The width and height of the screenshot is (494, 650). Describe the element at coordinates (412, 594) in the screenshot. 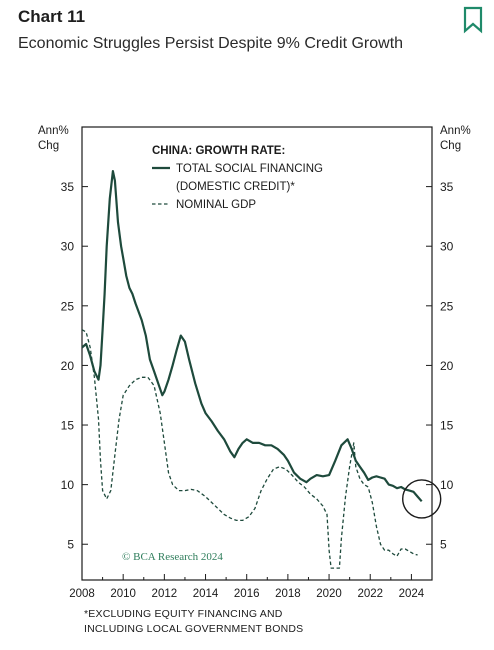

I see `x-tick-label: 2024` at that location.